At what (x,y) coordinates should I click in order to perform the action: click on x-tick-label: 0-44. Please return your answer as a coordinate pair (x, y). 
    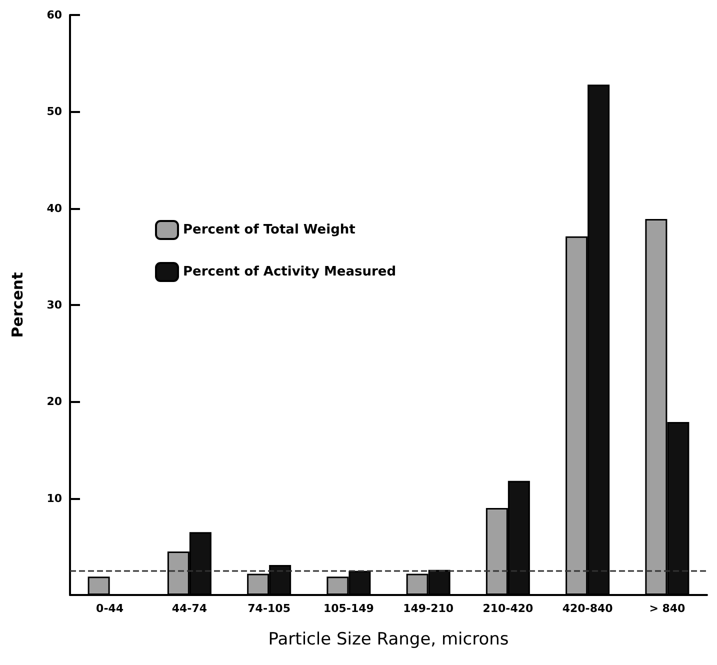
    Looking at the image, I should click on (110, 608).